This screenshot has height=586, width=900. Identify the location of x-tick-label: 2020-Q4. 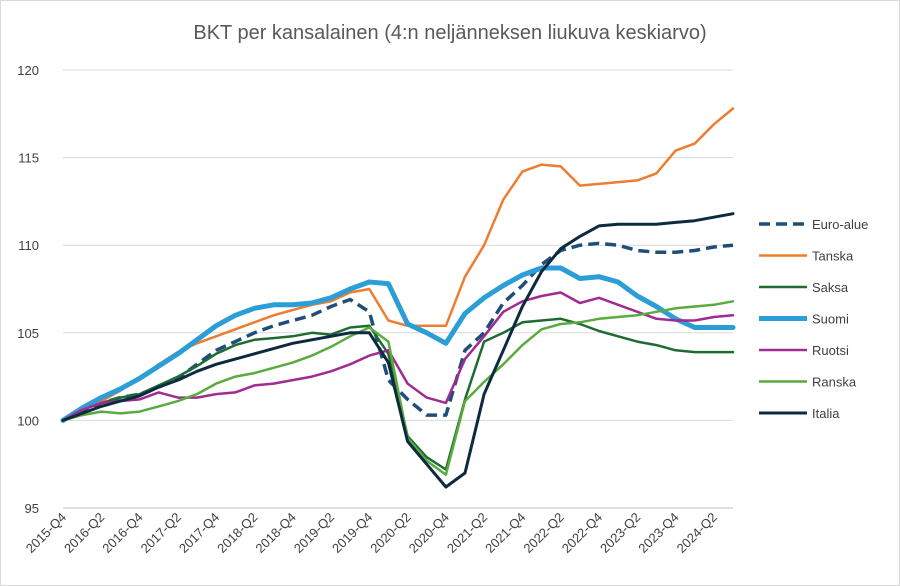
(429, 533).